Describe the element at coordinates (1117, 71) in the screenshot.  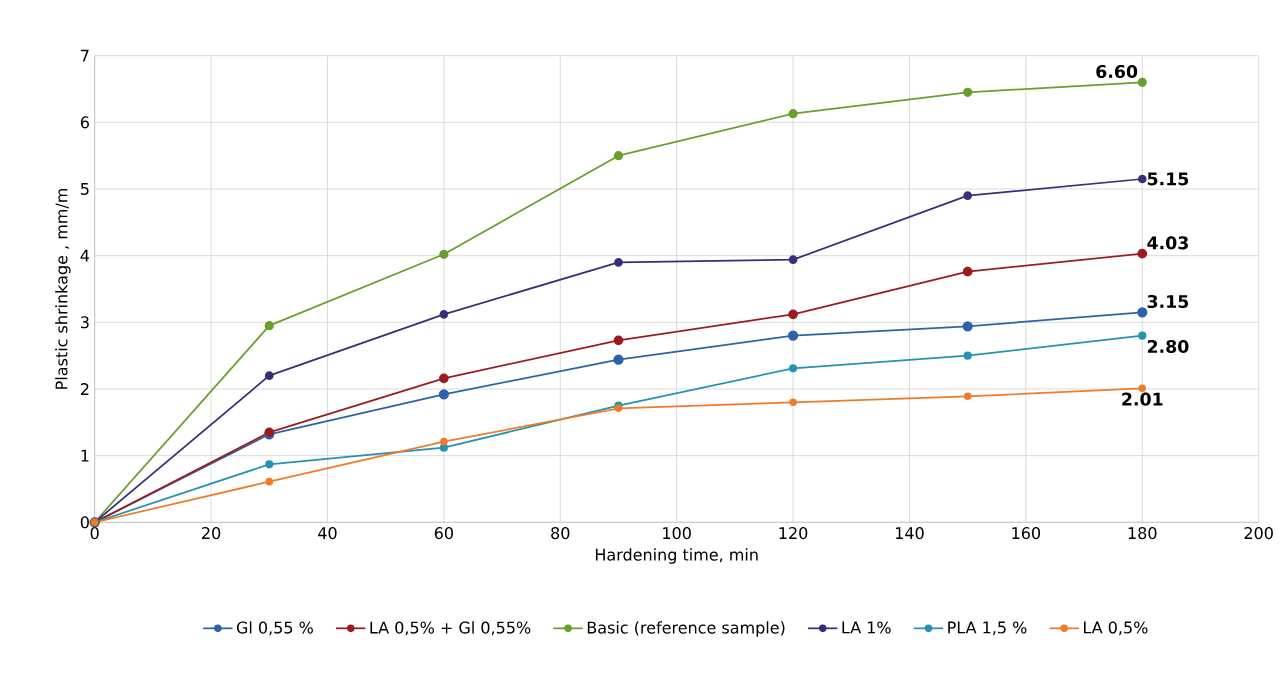
I see `data-label: 6.60` at that location.